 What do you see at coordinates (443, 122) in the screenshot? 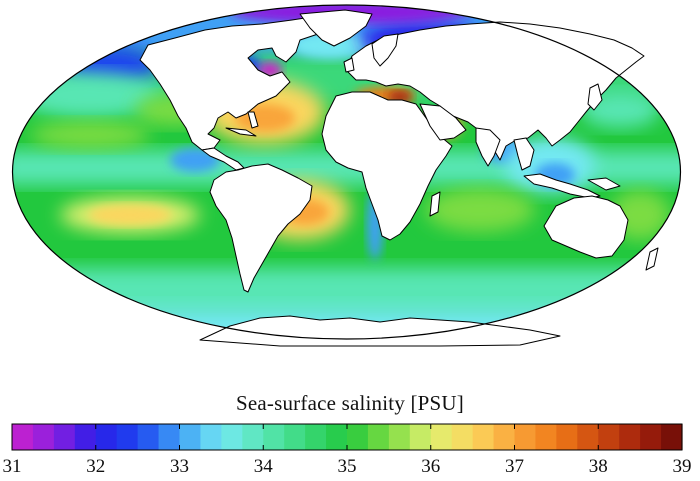
I see `arabia` at bounding box center [443, 122].